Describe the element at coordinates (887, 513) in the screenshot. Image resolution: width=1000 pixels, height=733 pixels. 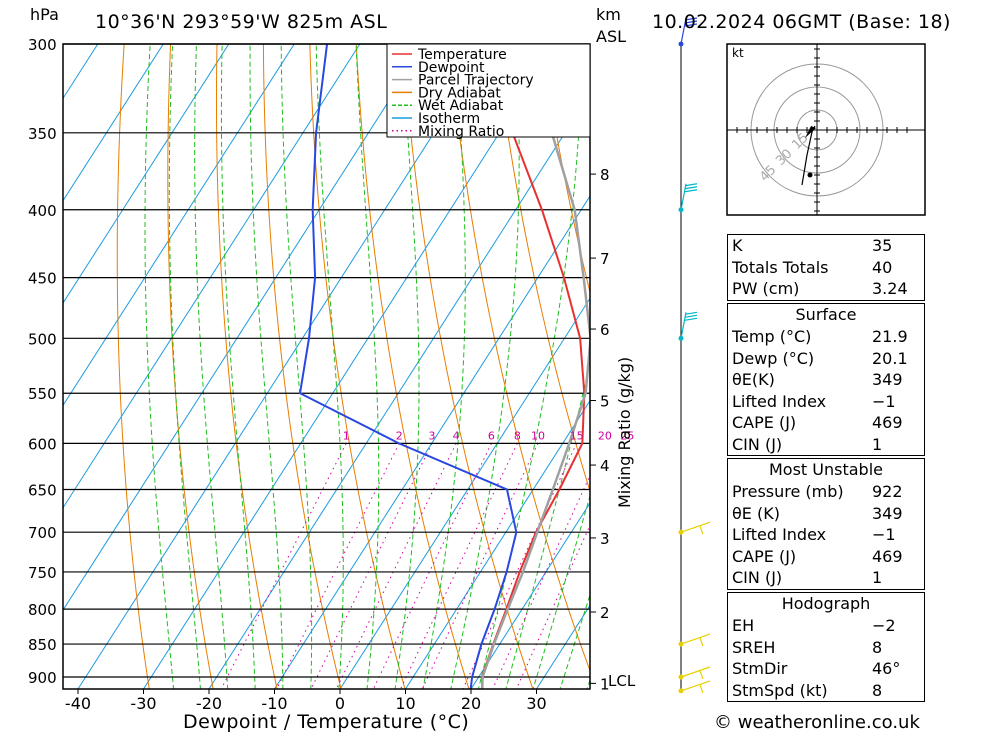
I see `mu-theta-value: 349` at that location.